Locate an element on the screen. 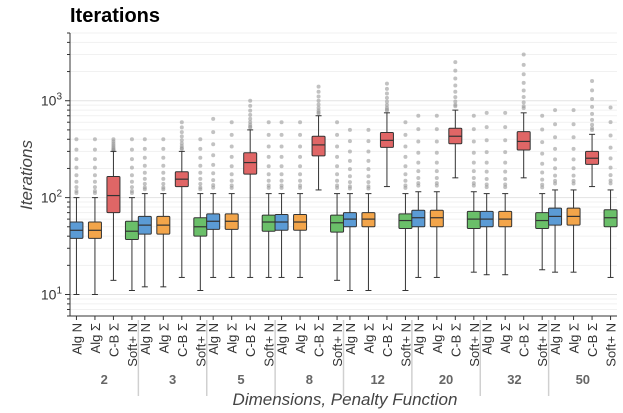  x-tick-label: Alg N is located at coordinates (76, 339).